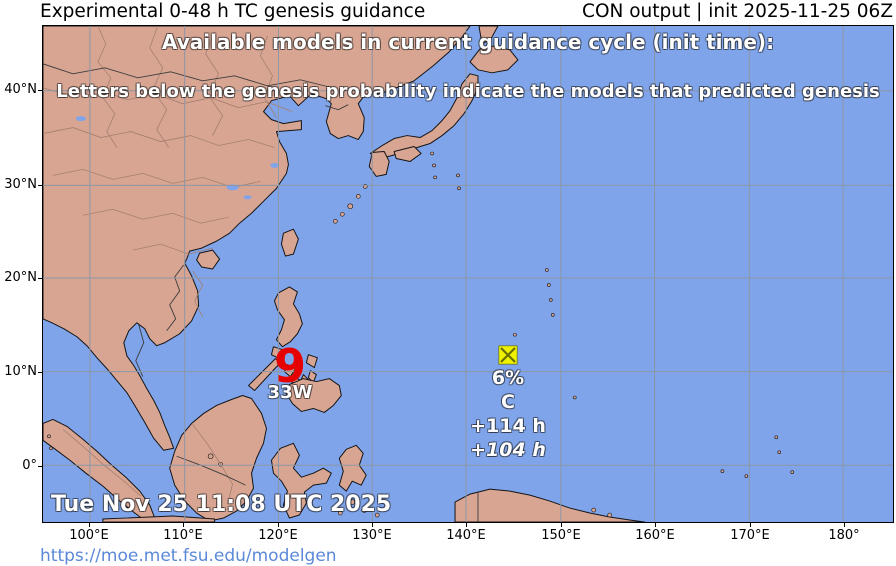 The width and height of the screenshot is (896, 566). Describe the element at coordinates (737, 11) in the screenshot. I see `init-cycle-label: CON output | init 2025-11-25 06Z` at that location.